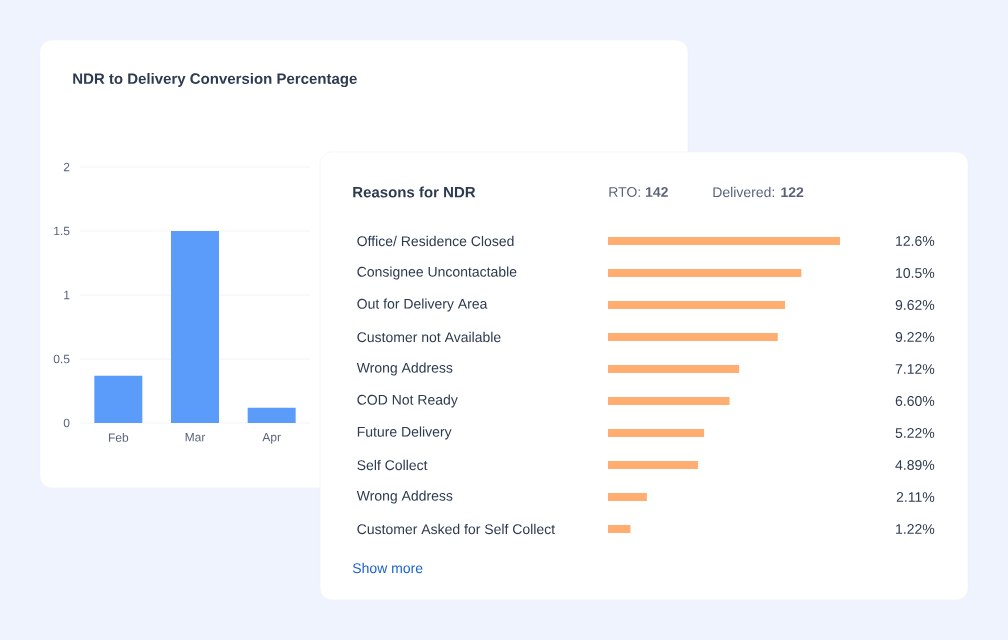 Image resolution: width=1008 pixels, height=640 pixels. Describe the element at coordinates (915, 401) in the screenshot. I see `data-label: 6.60%` at that location.